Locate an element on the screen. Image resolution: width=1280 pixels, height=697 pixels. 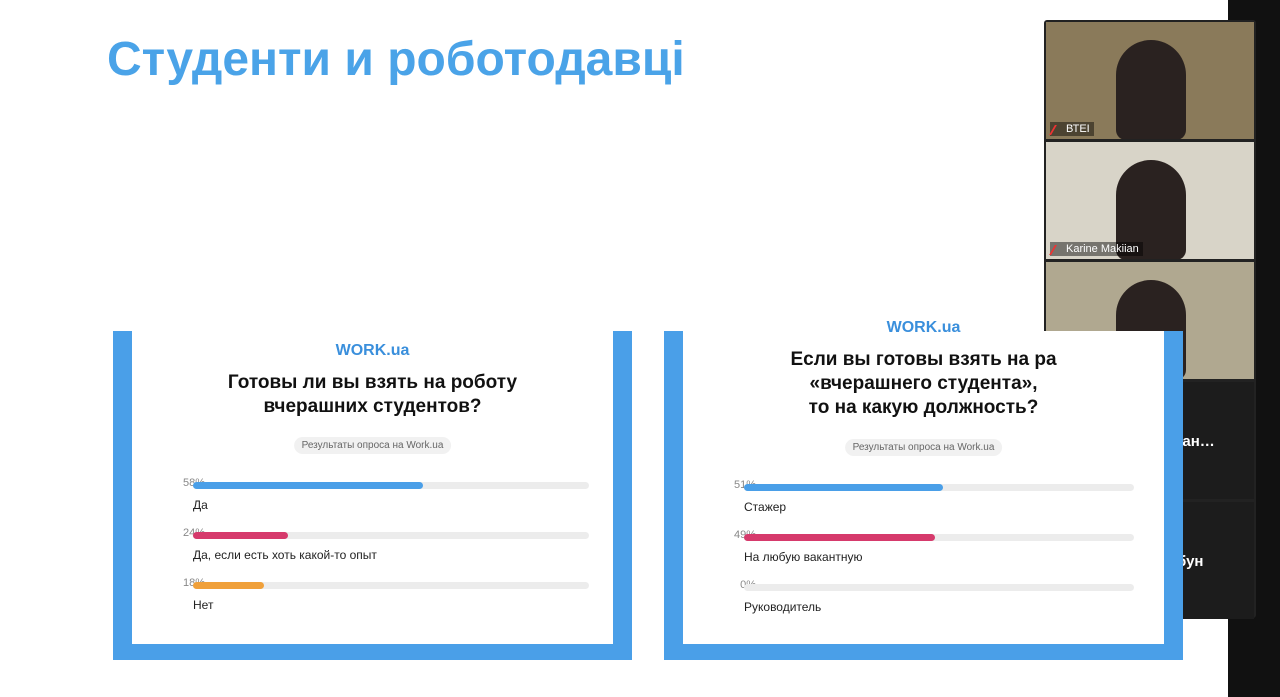
poll-question: Готовы ли вы взять на роботу is located at coordinates (372, 382).